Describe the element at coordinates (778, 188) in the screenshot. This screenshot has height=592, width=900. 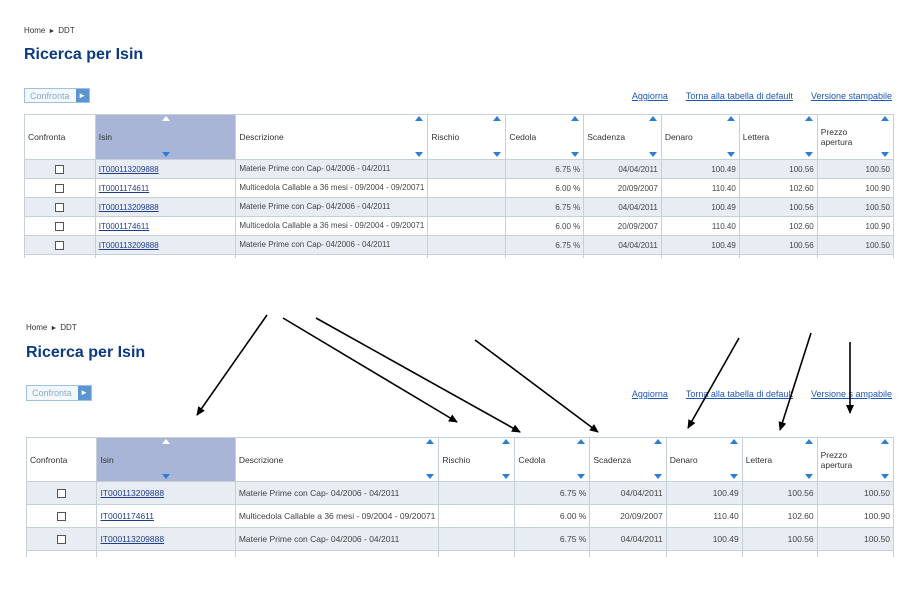
I see `ask-cell: 102.60` at that location.